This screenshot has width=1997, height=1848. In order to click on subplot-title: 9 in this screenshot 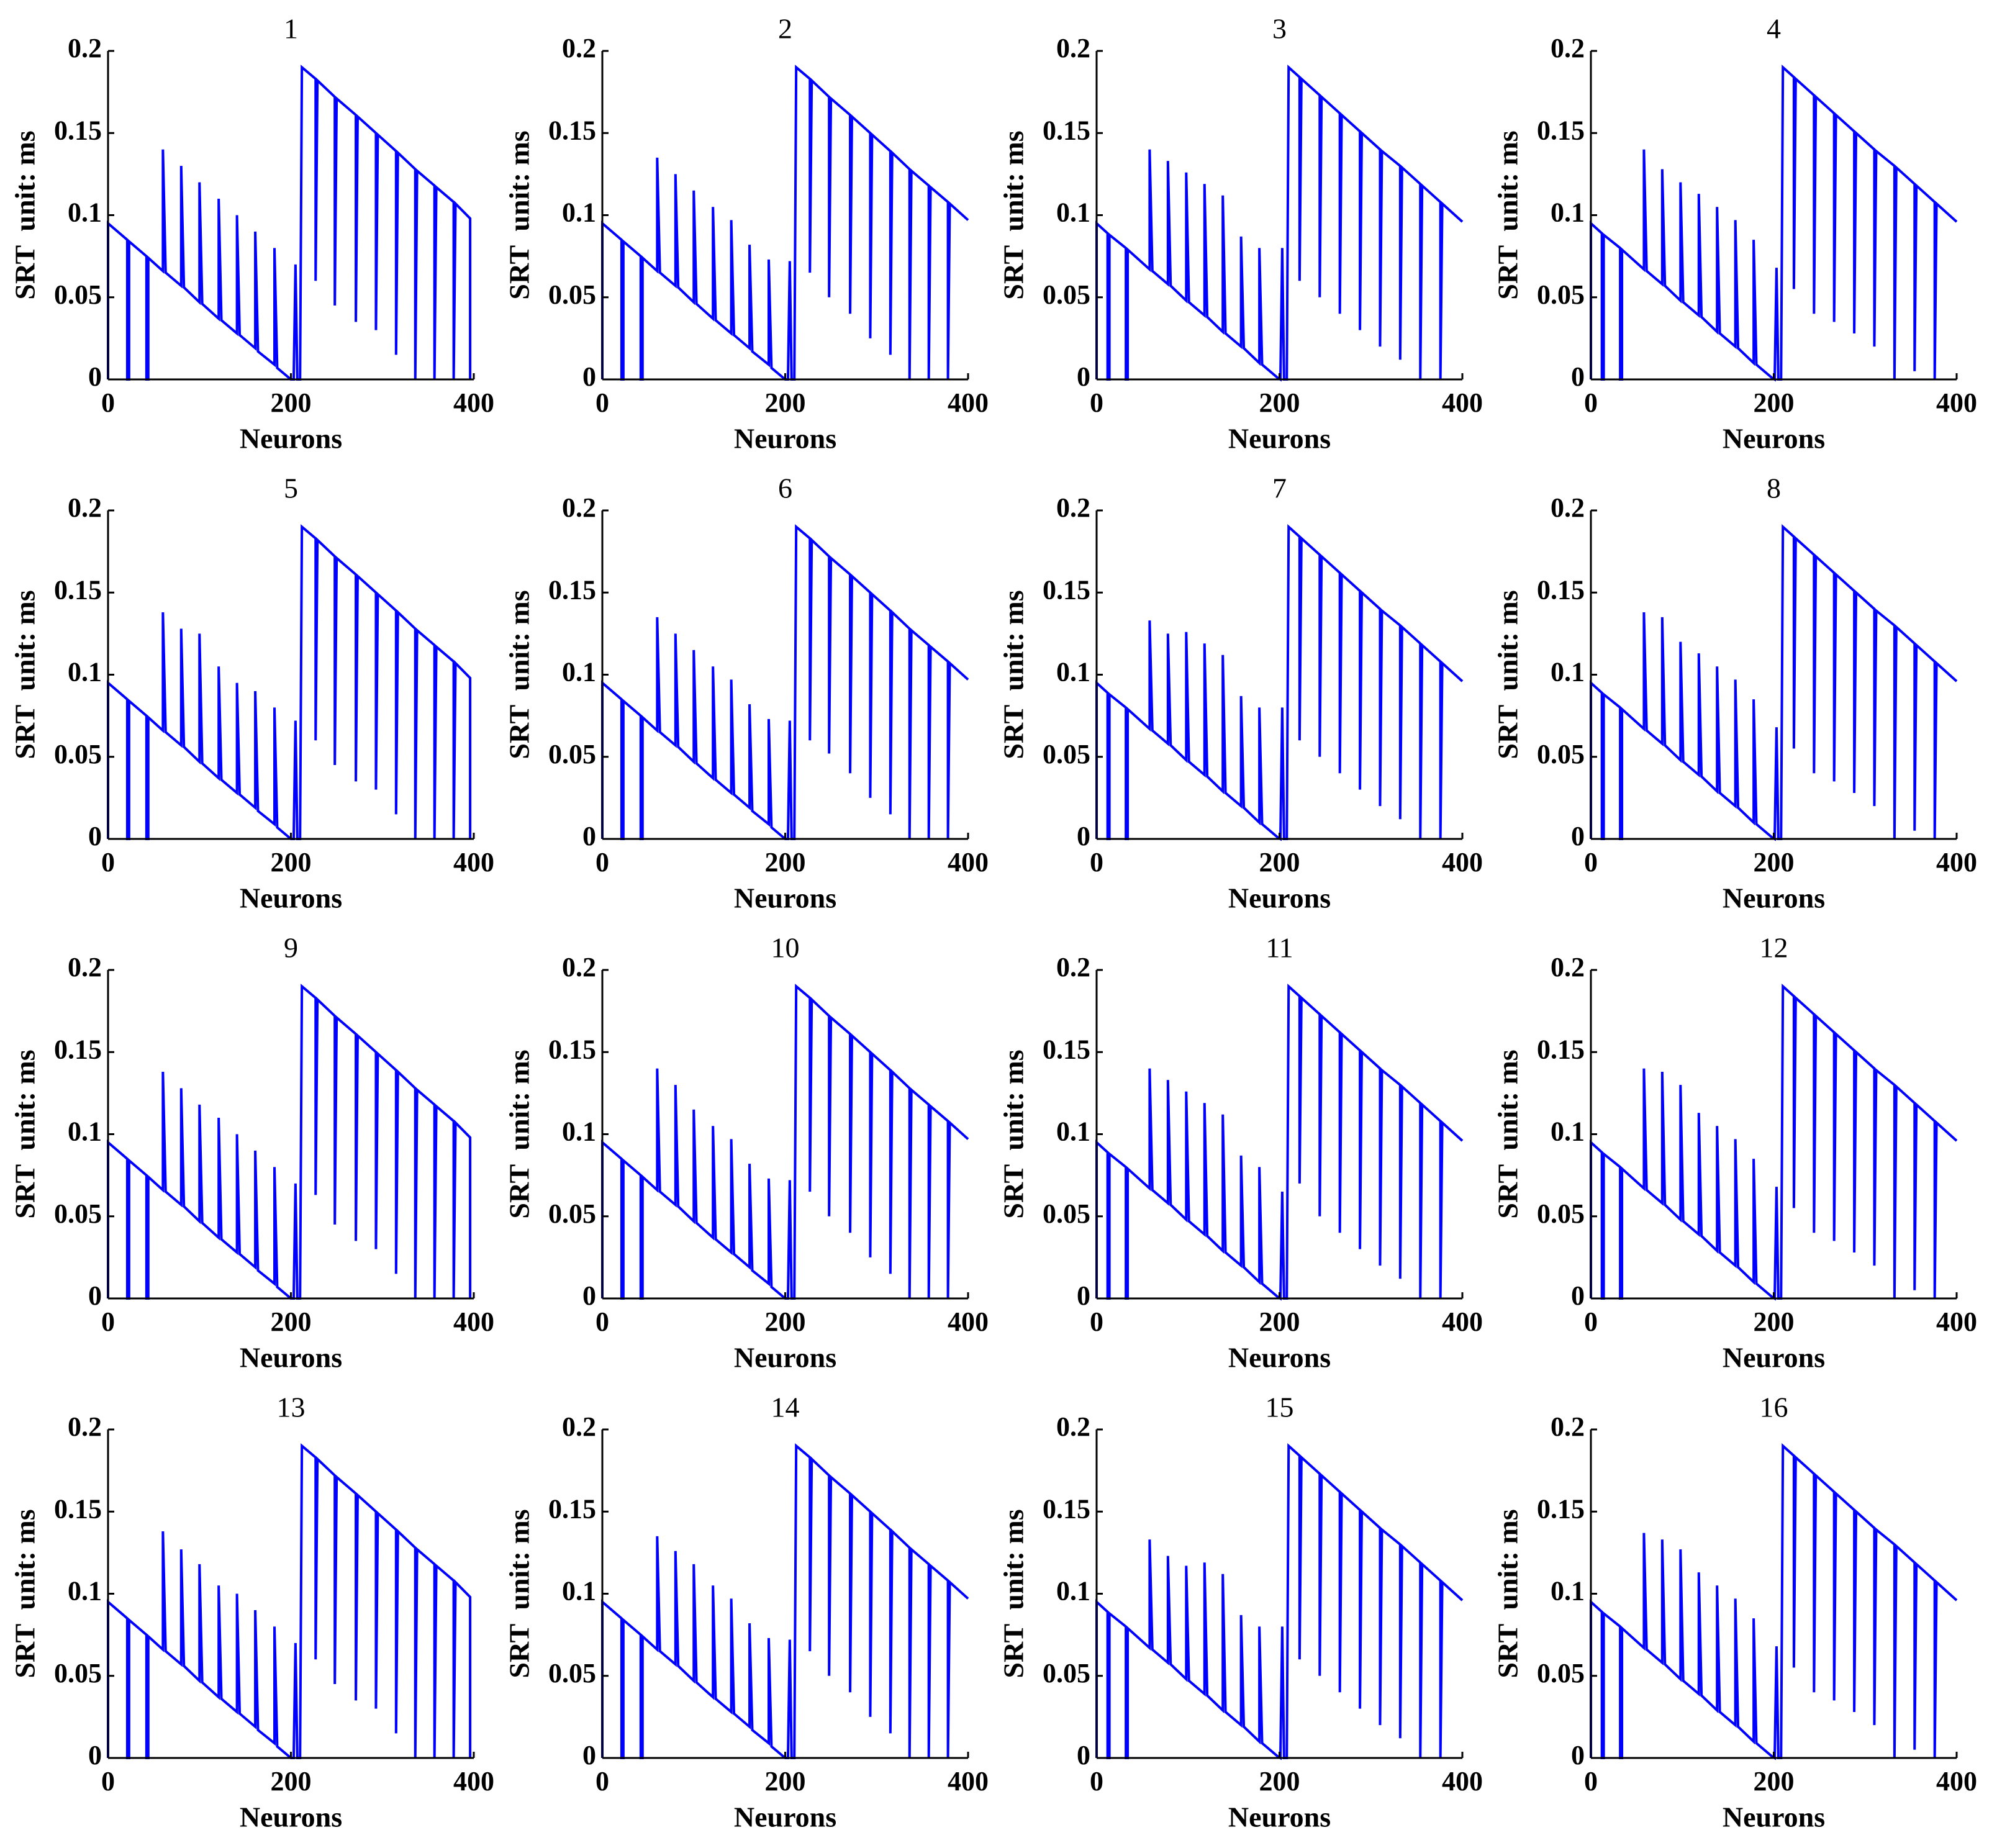, I will do `click(291, 948)`.